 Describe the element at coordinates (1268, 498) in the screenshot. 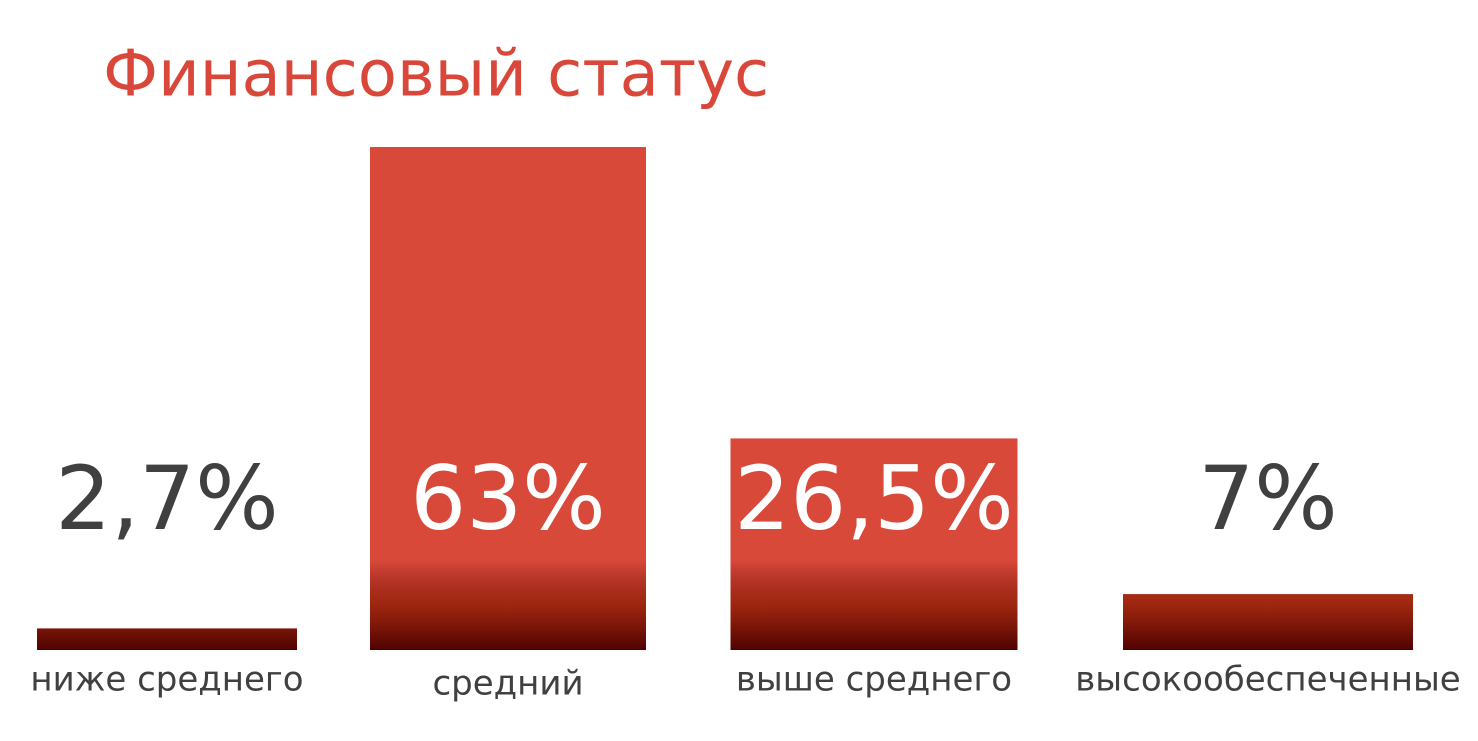

I see `value-label: 7%` at that location.